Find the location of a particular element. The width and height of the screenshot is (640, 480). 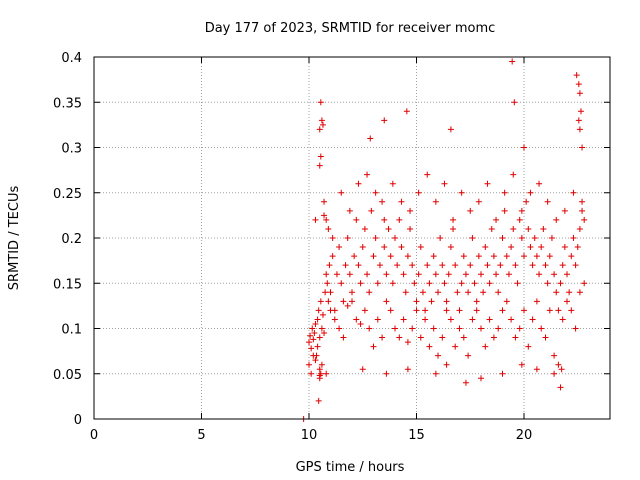

x-tick-label: 15 is located at coordinates (416, 435).